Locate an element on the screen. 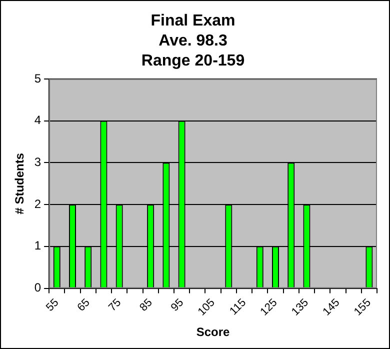  x-tick-label: 125 is located at coordinates (269, 307).